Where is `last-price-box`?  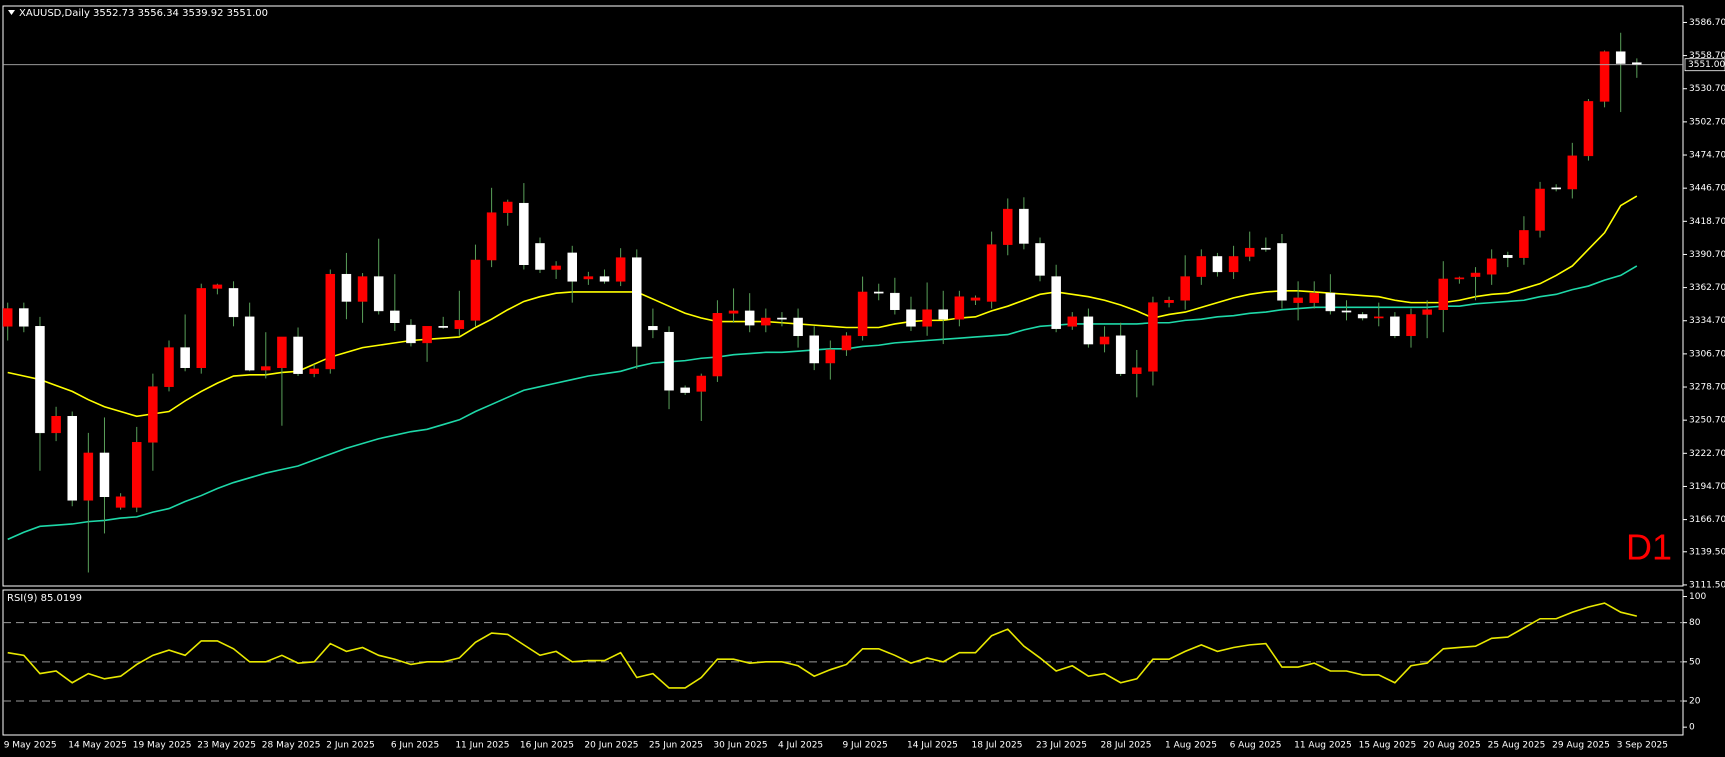 last-price-box is located at coordinates (1704, 65).